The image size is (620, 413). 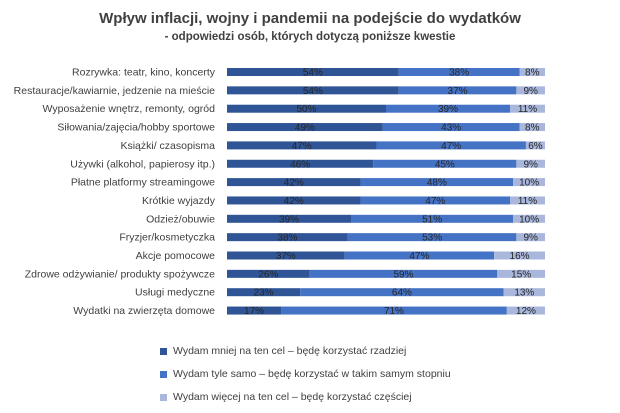 I want to click on data-label: 59%, so click(x=403, y=274).